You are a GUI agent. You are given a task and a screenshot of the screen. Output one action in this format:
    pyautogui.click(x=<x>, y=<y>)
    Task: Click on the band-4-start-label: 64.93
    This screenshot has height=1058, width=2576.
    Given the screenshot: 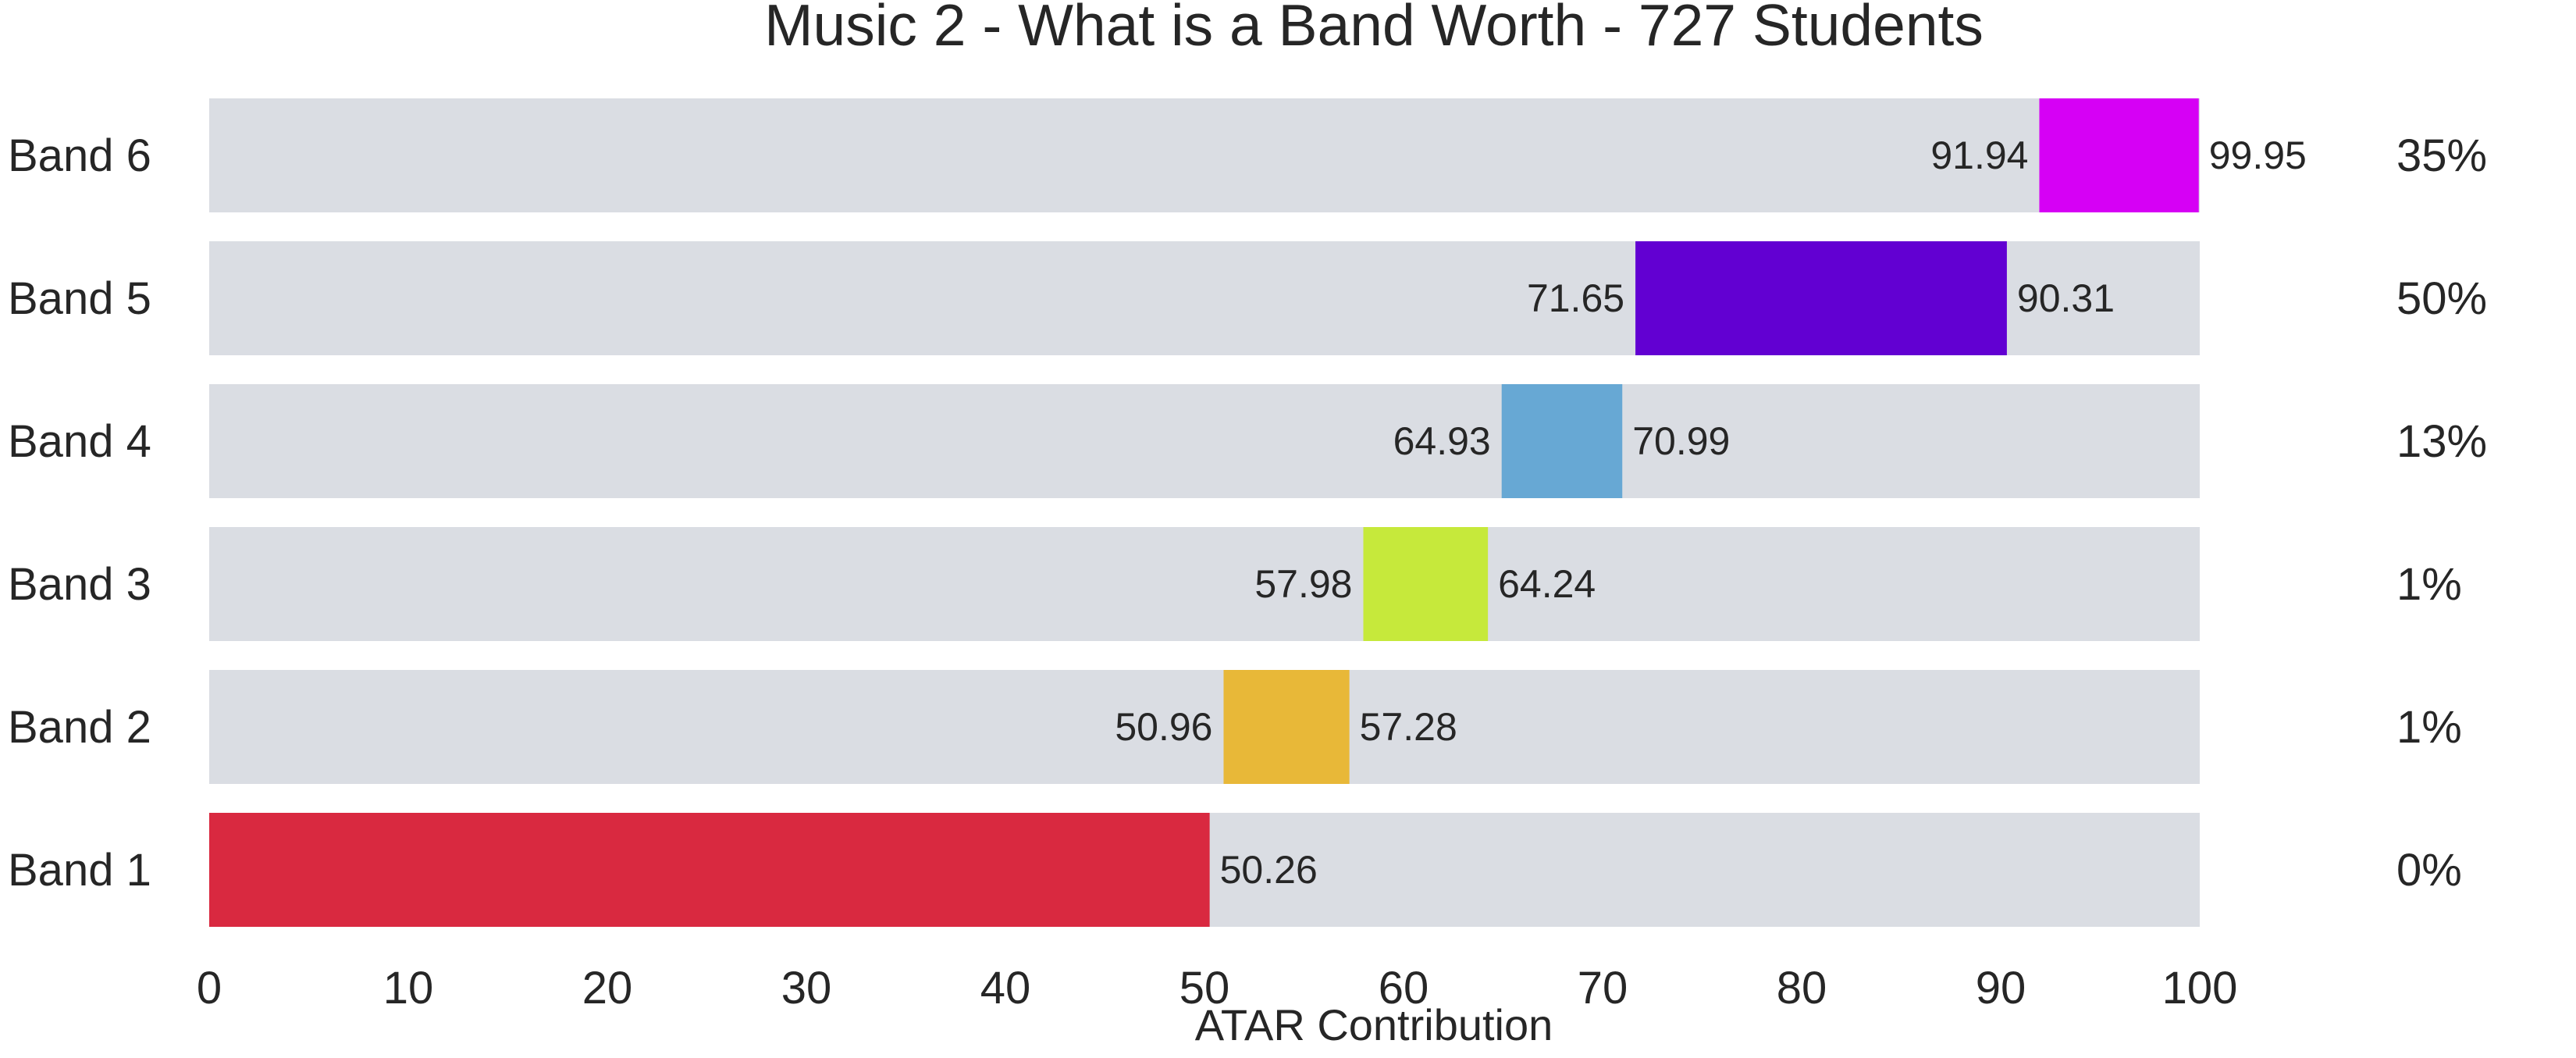 What is the action you would take?
    pyautogui.click(x=1442, y=441)
    